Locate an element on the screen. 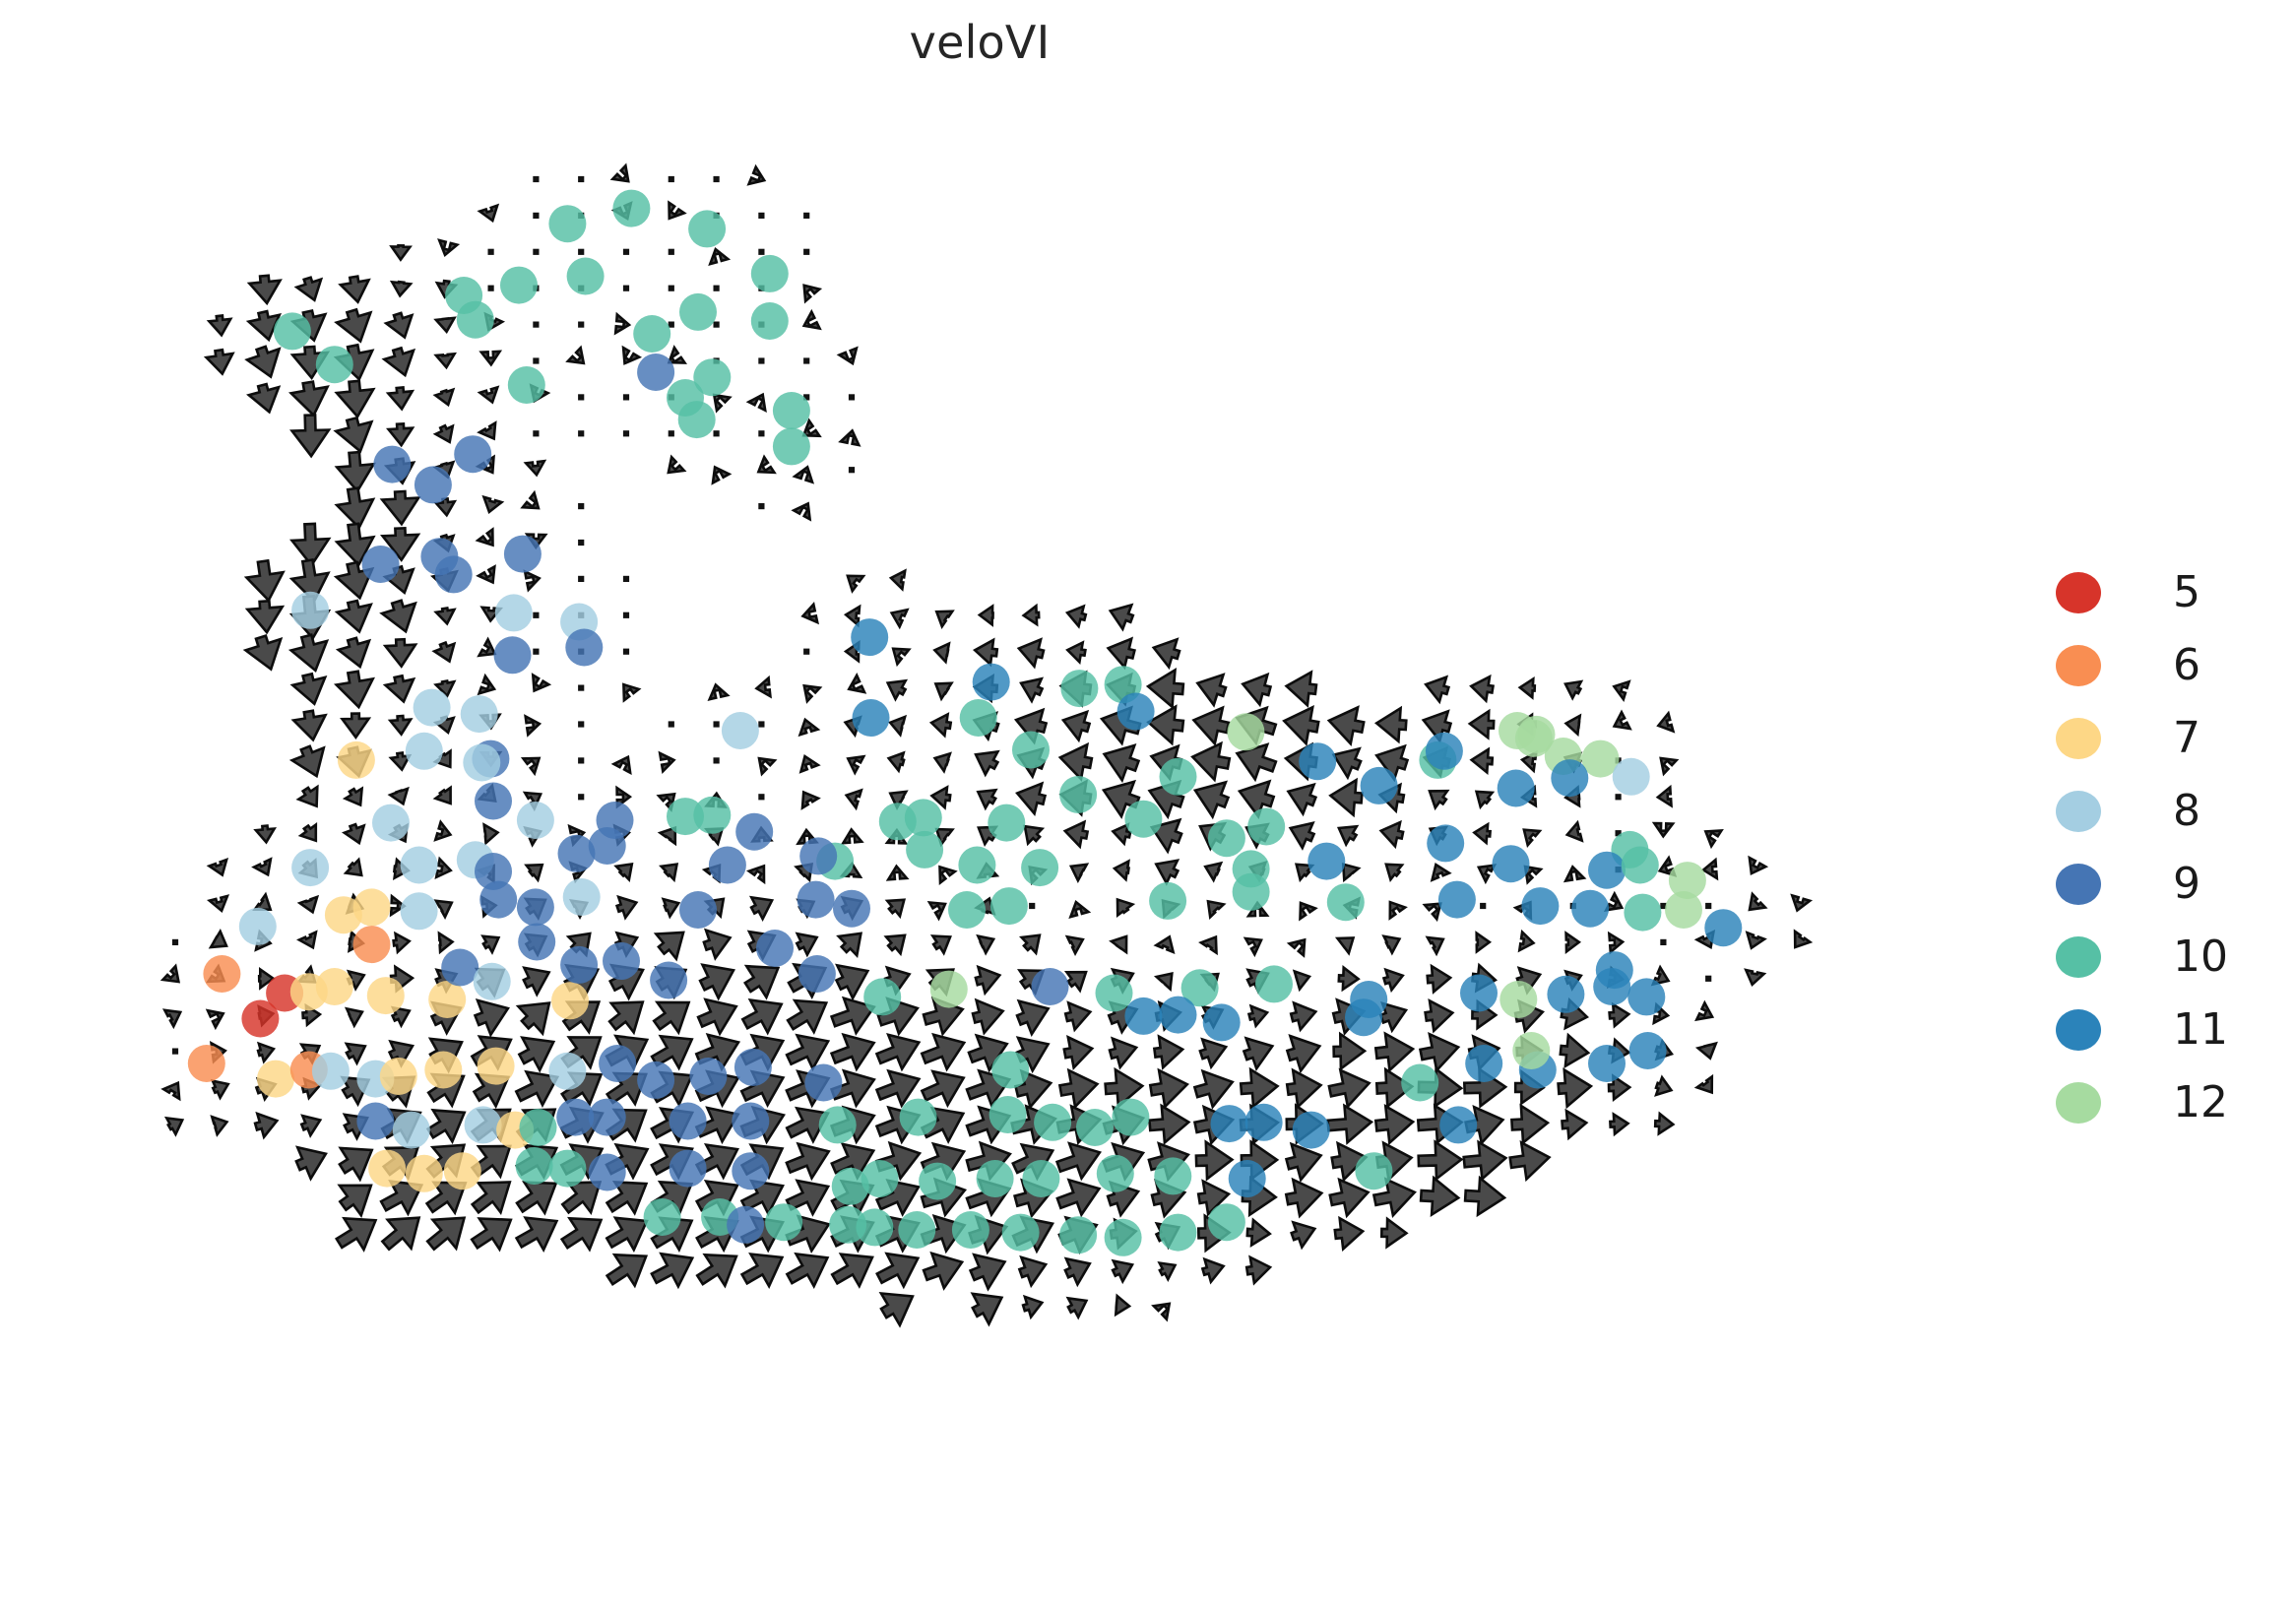  legend-item-label: 7 is located at coordinates (2186, 738).